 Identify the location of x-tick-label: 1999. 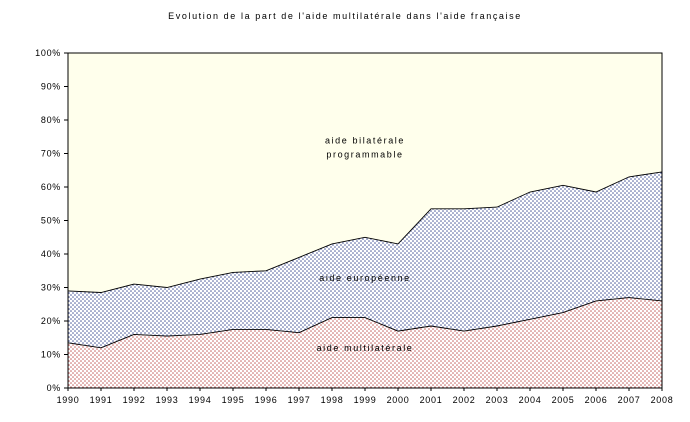
(365, 400).